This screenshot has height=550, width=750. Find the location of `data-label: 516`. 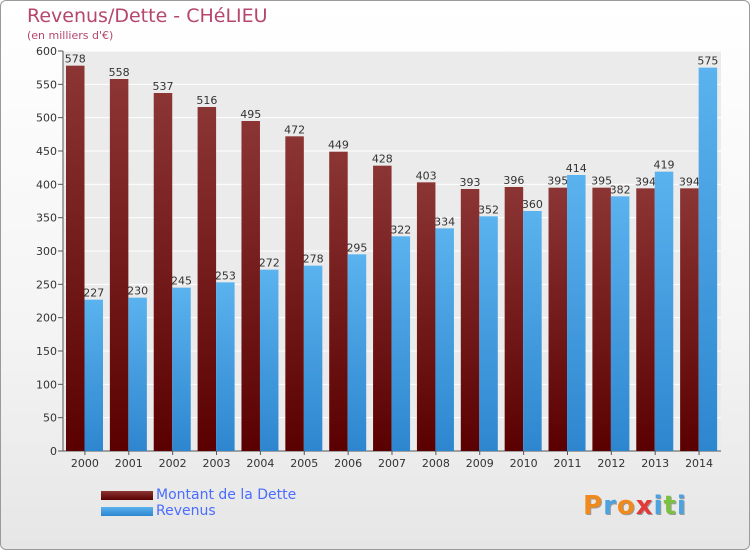

data-label: 516 is located at coordinates (206, 100).